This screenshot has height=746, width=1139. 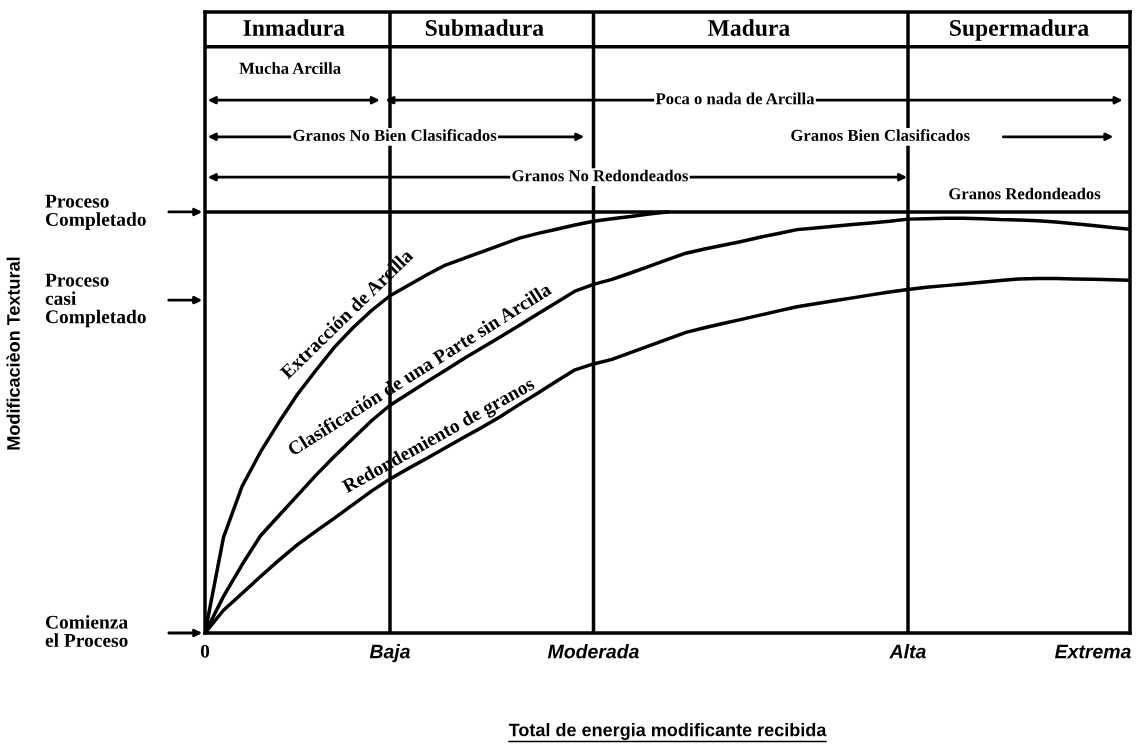 I want to click on x-tick-label: 0, so click(x=205, y=651).